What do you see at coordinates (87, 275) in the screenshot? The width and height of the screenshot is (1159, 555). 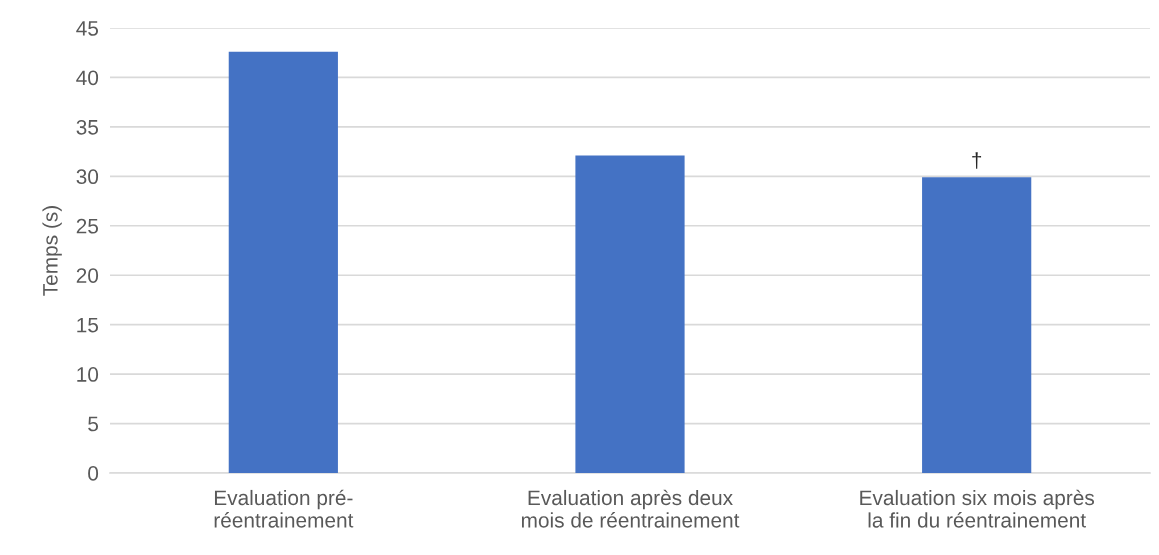 I see `y-tick-label: 20` at bounding box center [87, 275].